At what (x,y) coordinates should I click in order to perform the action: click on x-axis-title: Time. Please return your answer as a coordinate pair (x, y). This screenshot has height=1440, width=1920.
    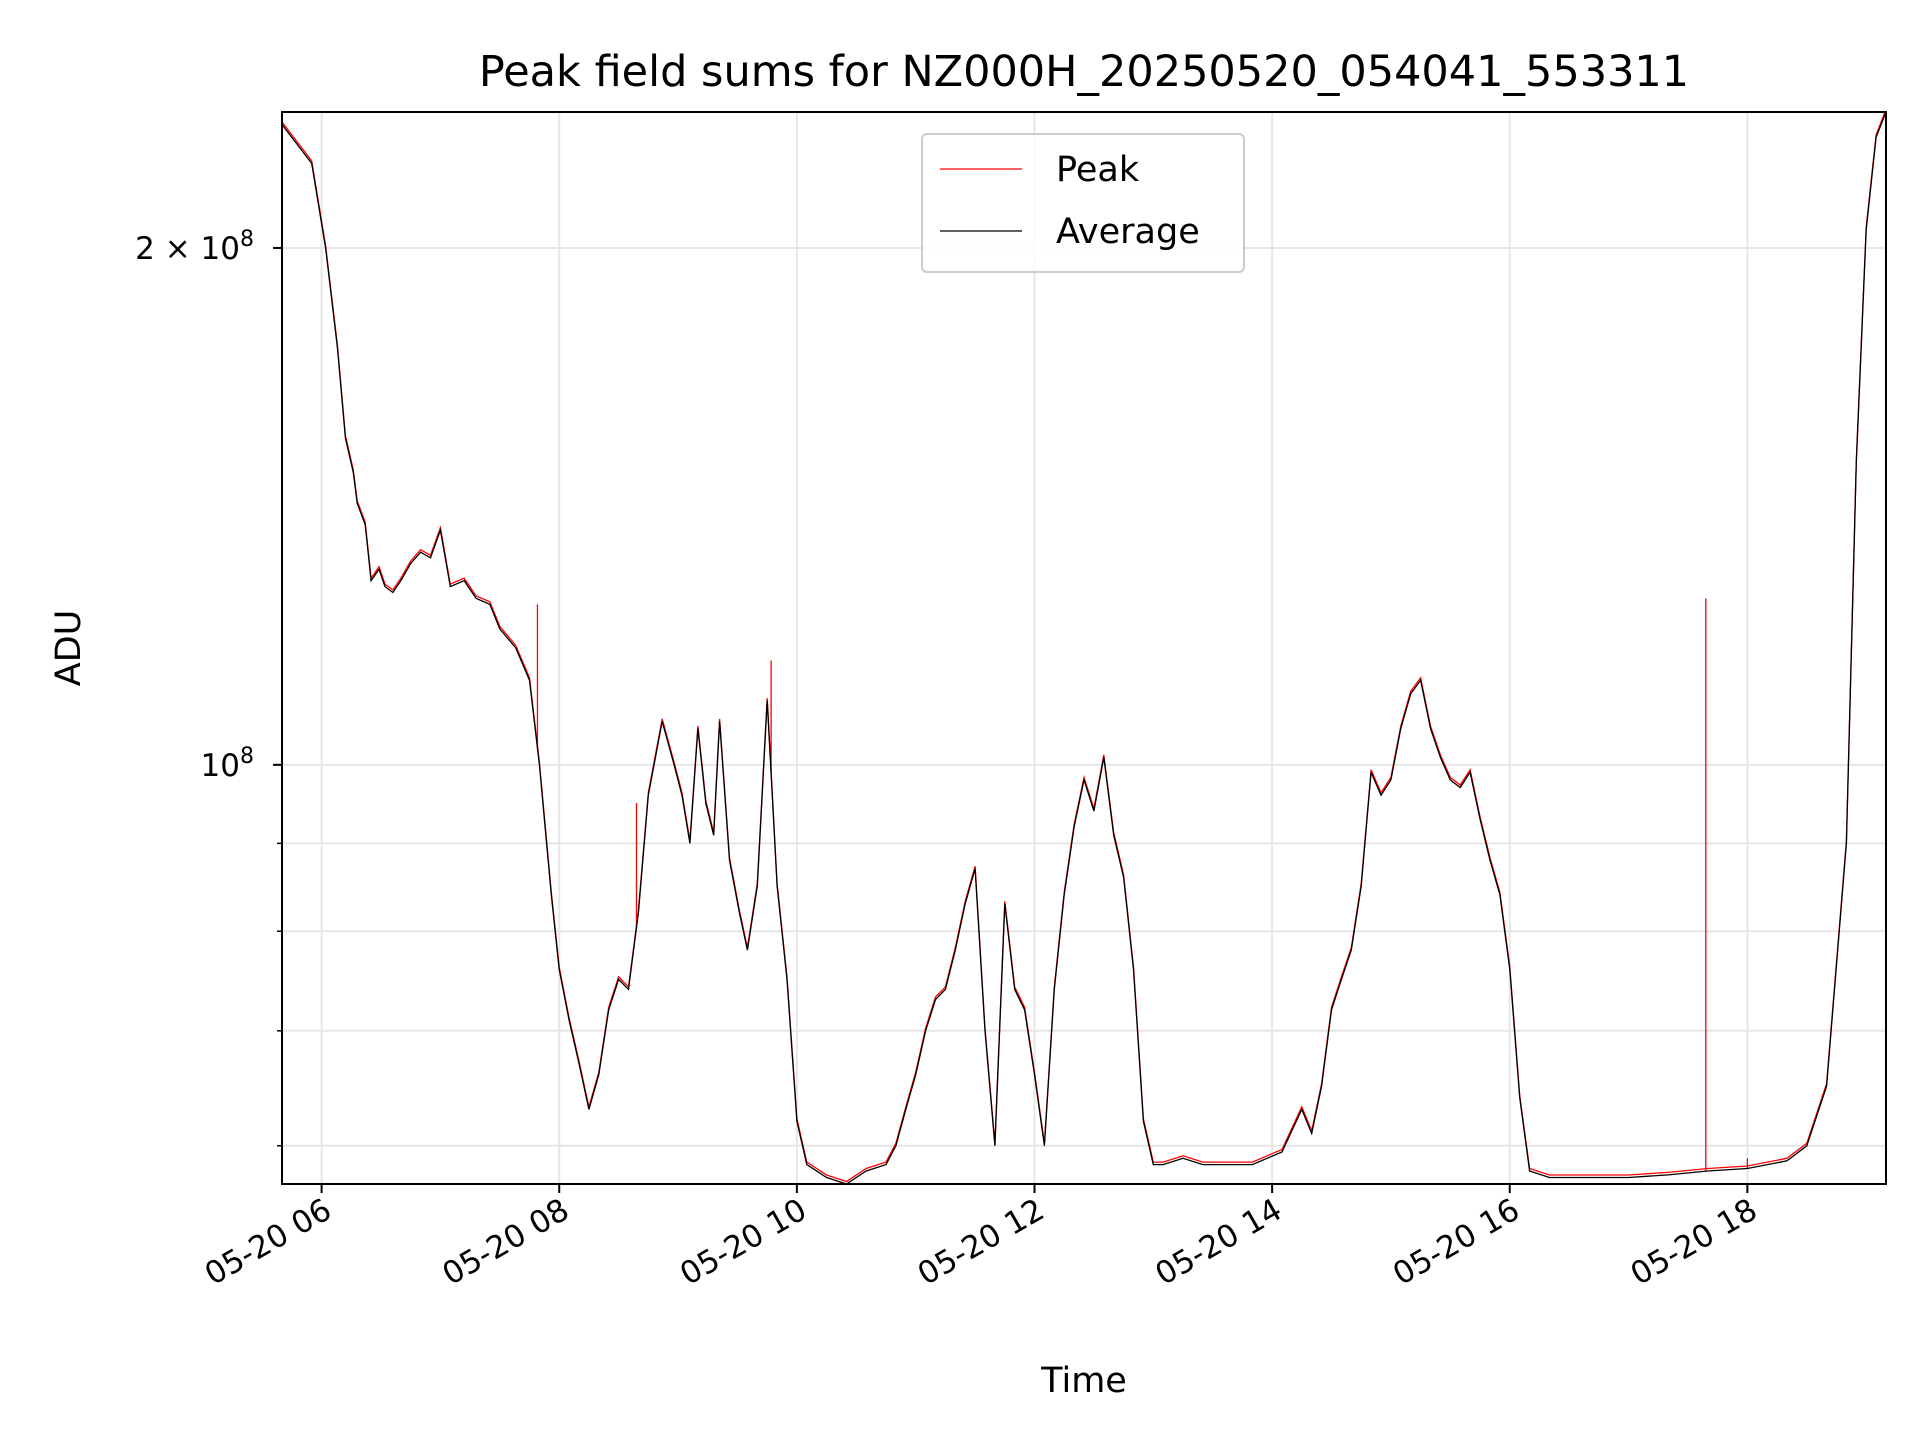
    Looking at the image, I should click on (1083, 1381).